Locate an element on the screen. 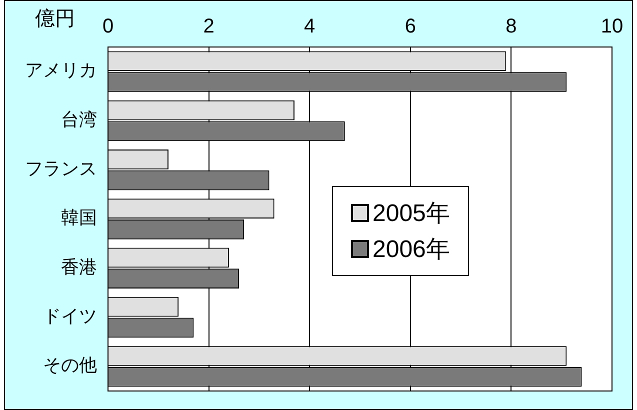 The height and width of the screenshot is (410, 637). x-axis-title: 億円 is located at coordinates (55, 19).